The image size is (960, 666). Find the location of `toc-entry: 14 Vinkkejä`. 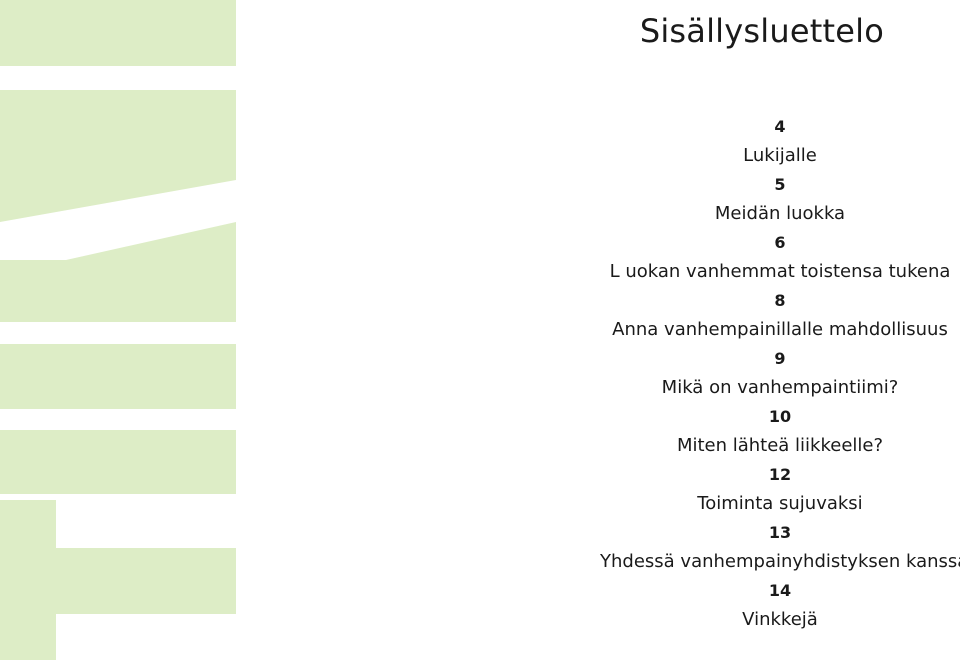

toc-entry: 14 Vinkkejä is located at coordinates (780, 605).